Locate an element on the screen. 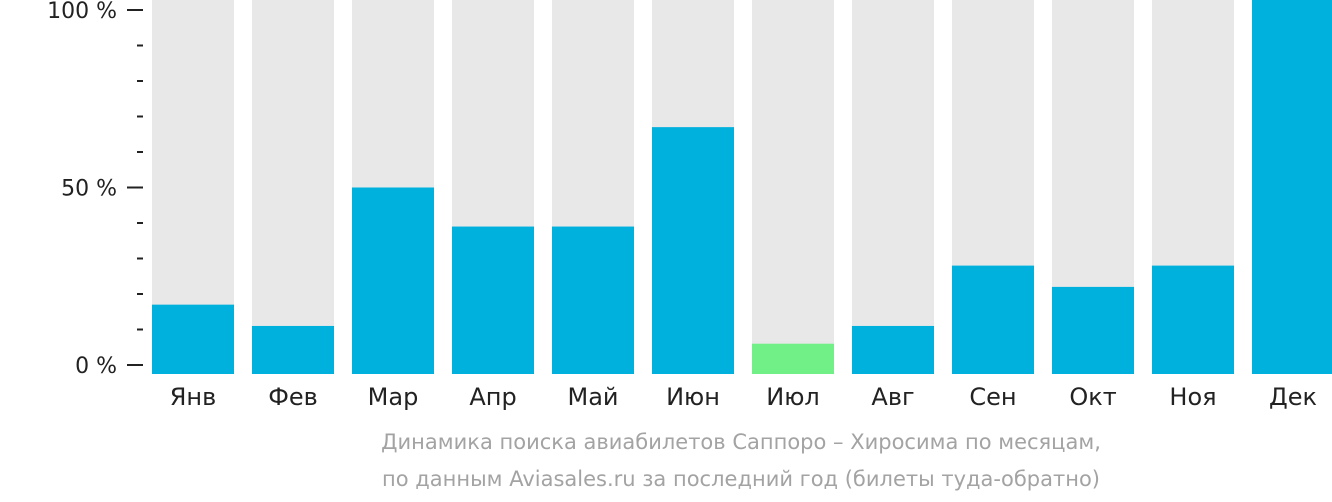 This screenshot has height=502, width=1332. x-category-label: Июн is located at coordinates (693, 397).